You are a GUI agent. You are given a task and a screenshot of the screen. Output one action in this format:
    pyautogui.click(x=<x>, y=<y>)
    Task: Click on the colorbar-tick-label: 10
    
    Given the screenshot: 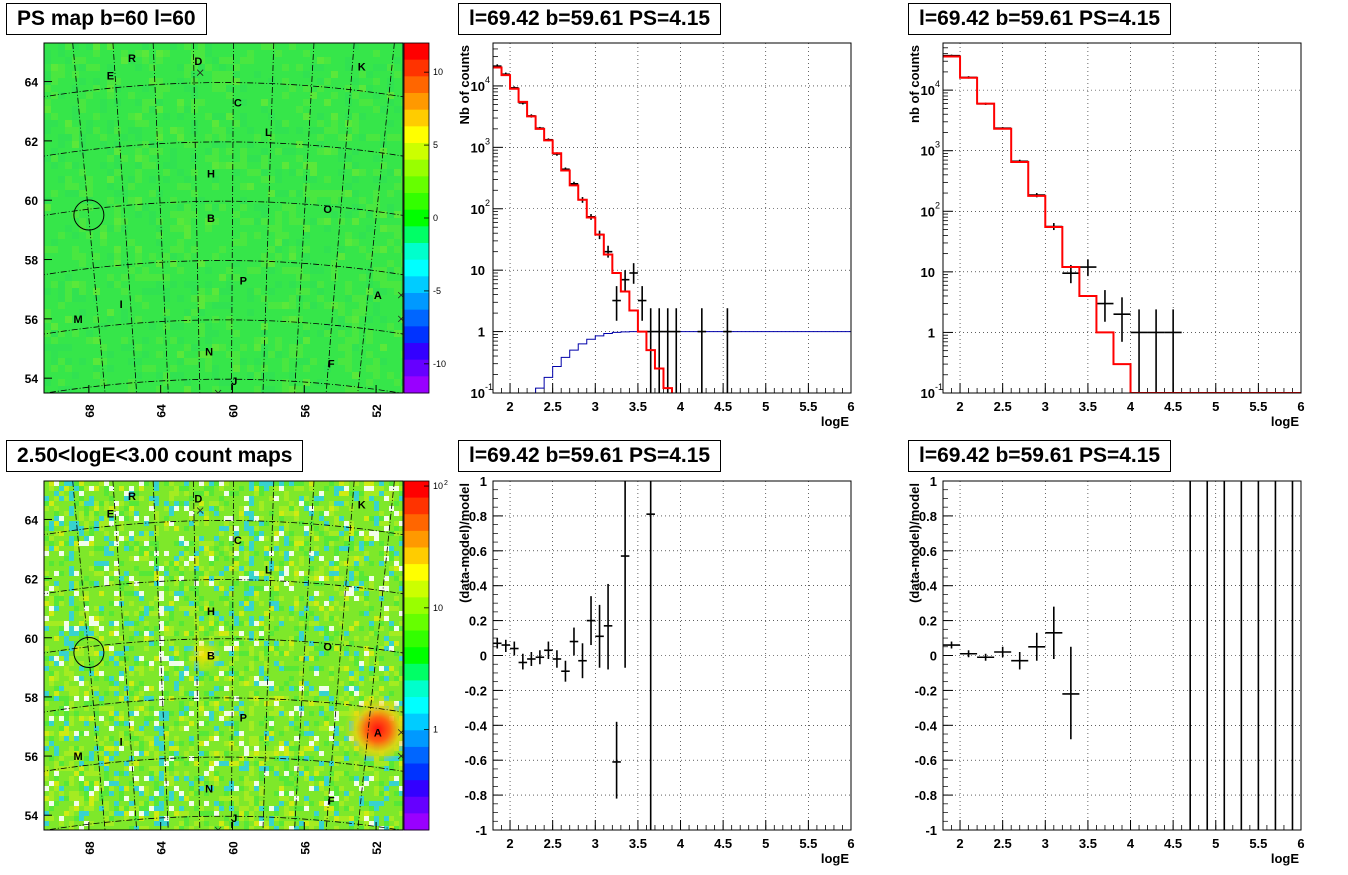 What is the action you would take?
    pyautogui.click(x=438, y=608)
    